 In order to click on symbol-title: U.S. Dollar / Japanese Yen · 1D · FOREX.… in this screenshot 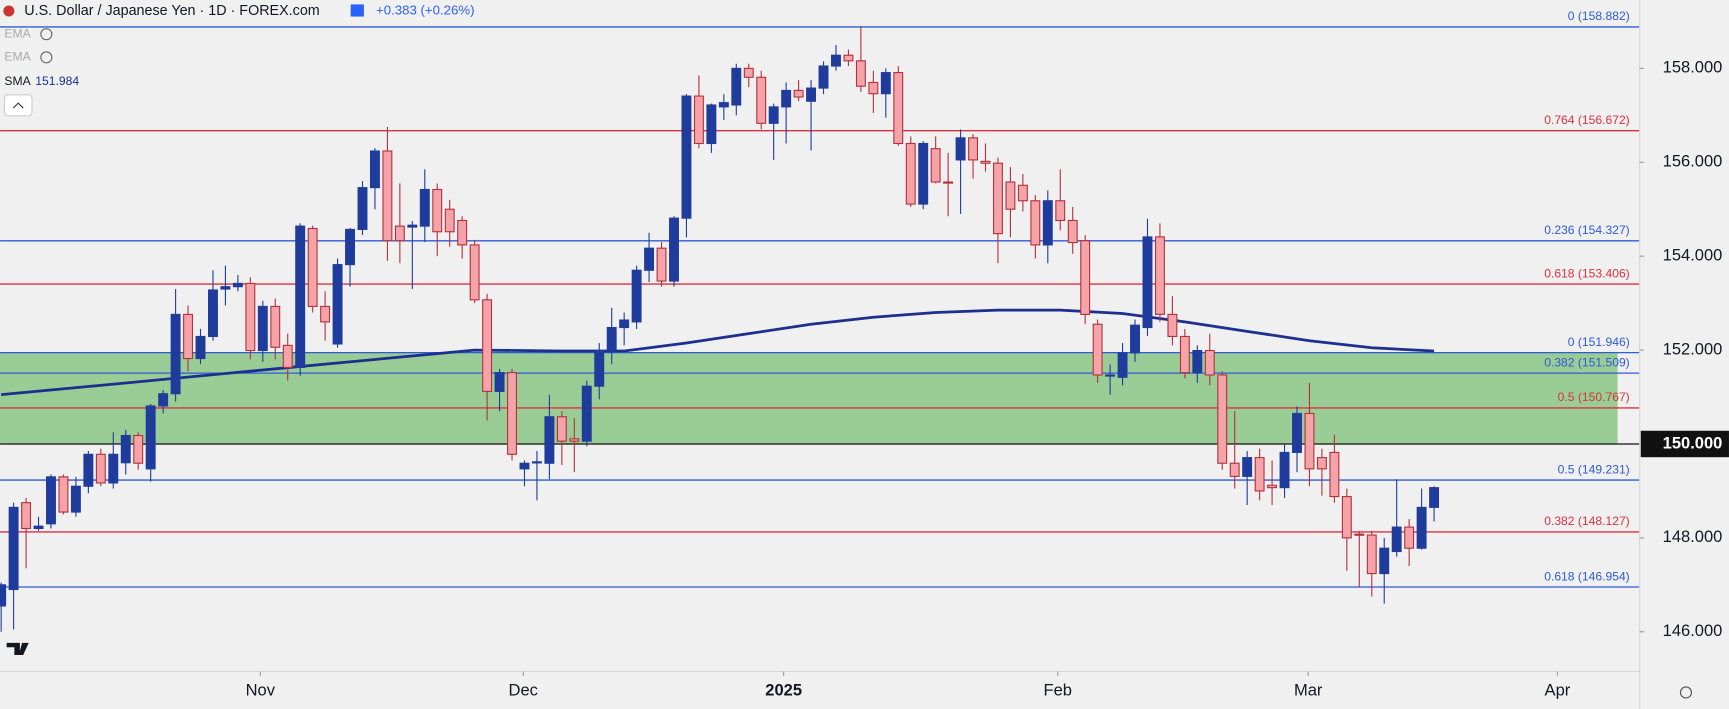, I will do `click(171, 11)`.